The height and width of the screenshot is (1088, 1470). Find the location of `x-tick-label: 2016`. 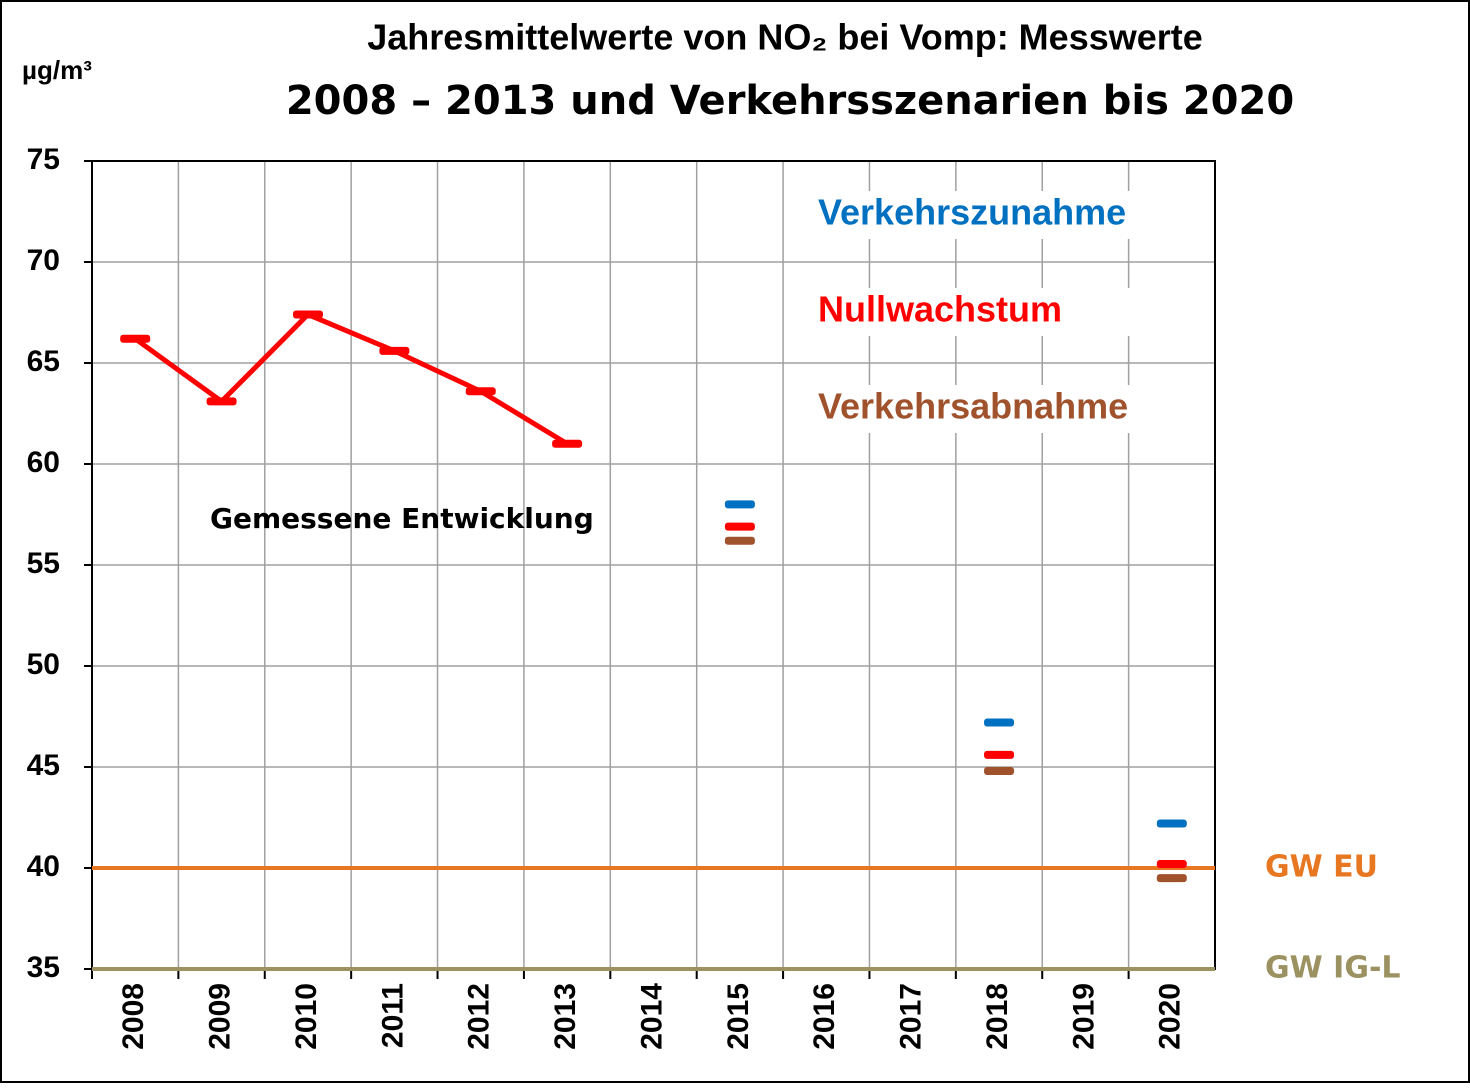

x-tick-label: 2016 is located at coordinates (824, 1016).